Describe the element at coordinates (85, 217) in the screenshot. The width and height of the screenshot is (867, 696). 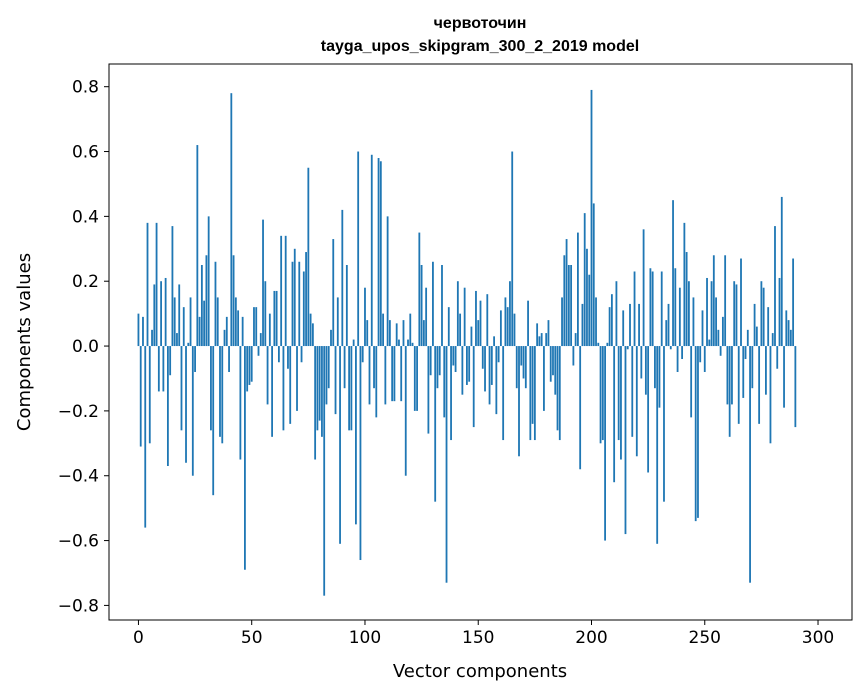
I see `y-tick-label: 0.4` at that location.